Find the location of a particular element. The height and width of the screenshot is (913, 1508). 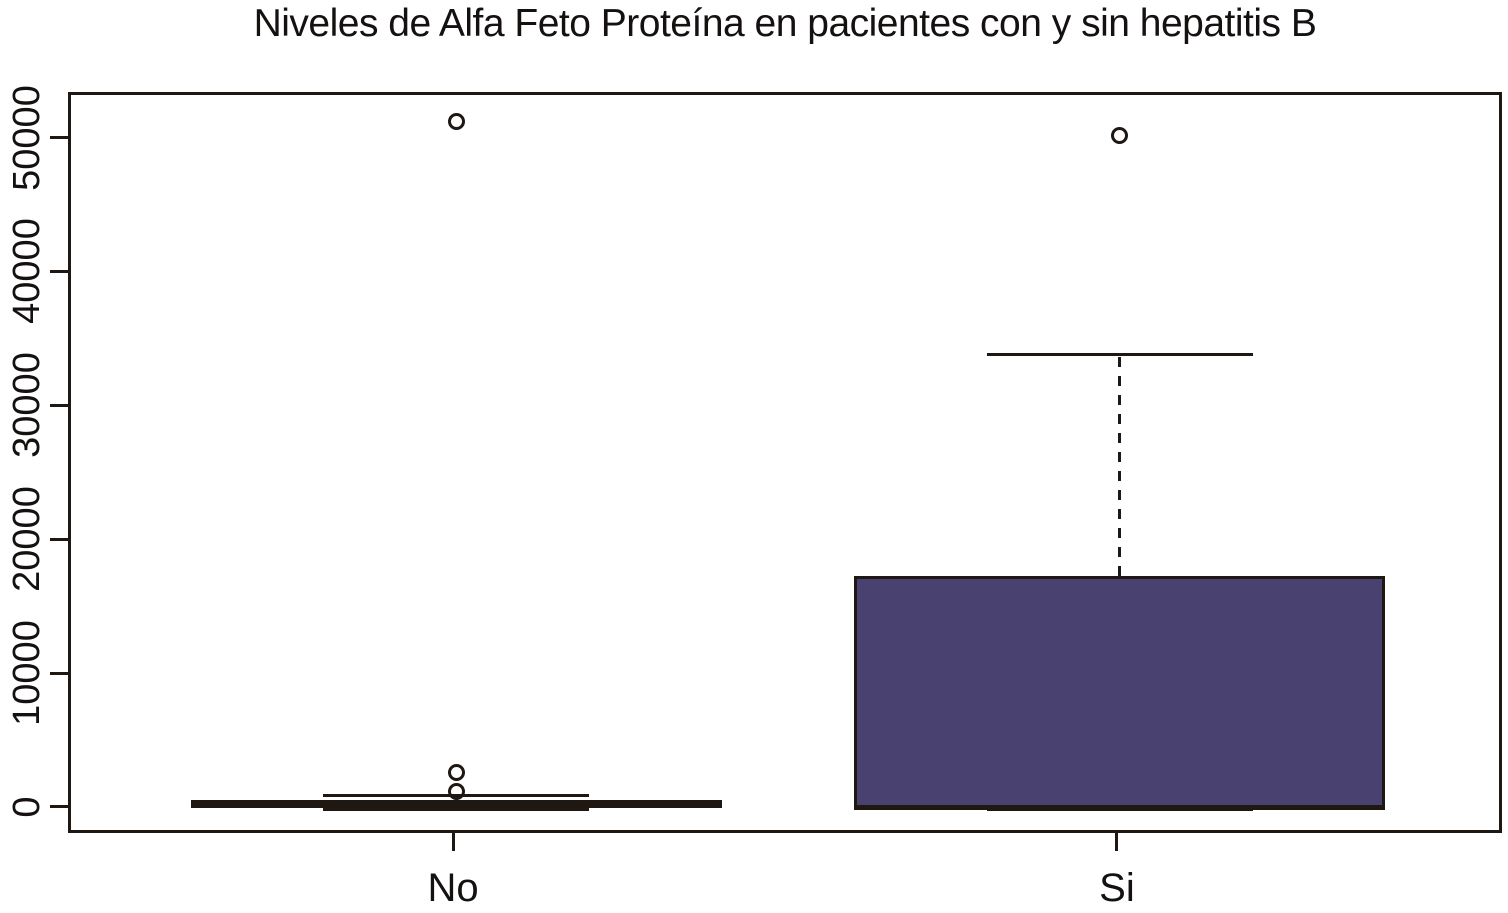

x-axis-tick-label-si: Si is located at coordinates (1117, 888).